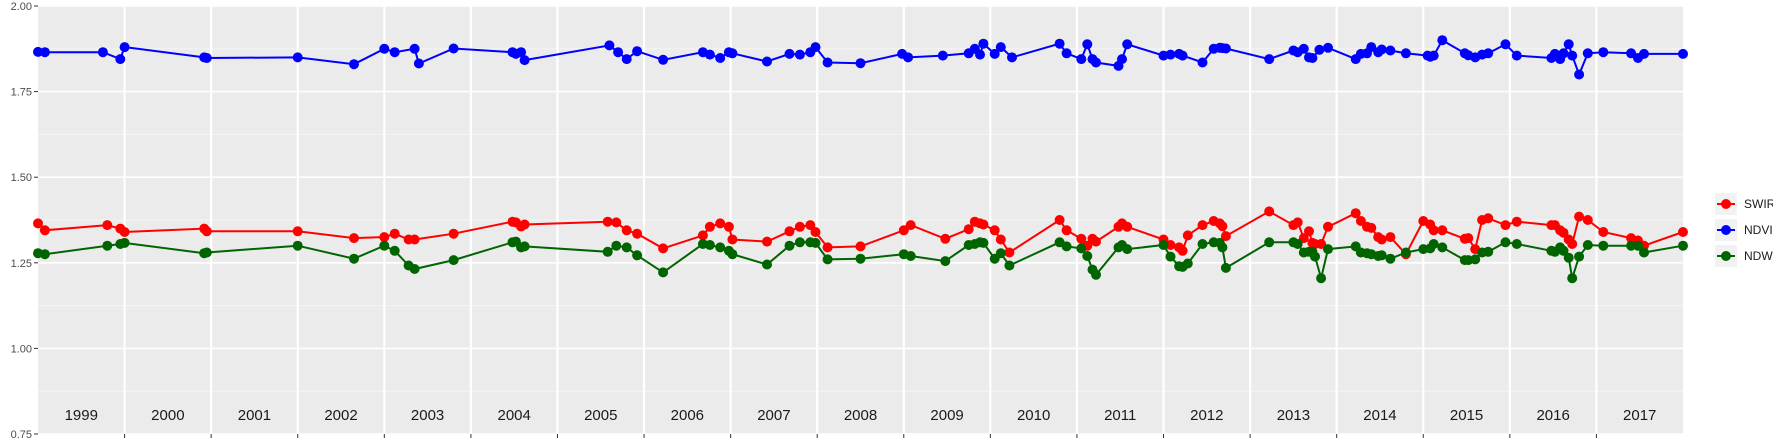 The image size is (1773, 442). What do you see at coordinates (81, 415) in the screenshot?
I see `year-label: 1999` at bounding box center [81, 415].